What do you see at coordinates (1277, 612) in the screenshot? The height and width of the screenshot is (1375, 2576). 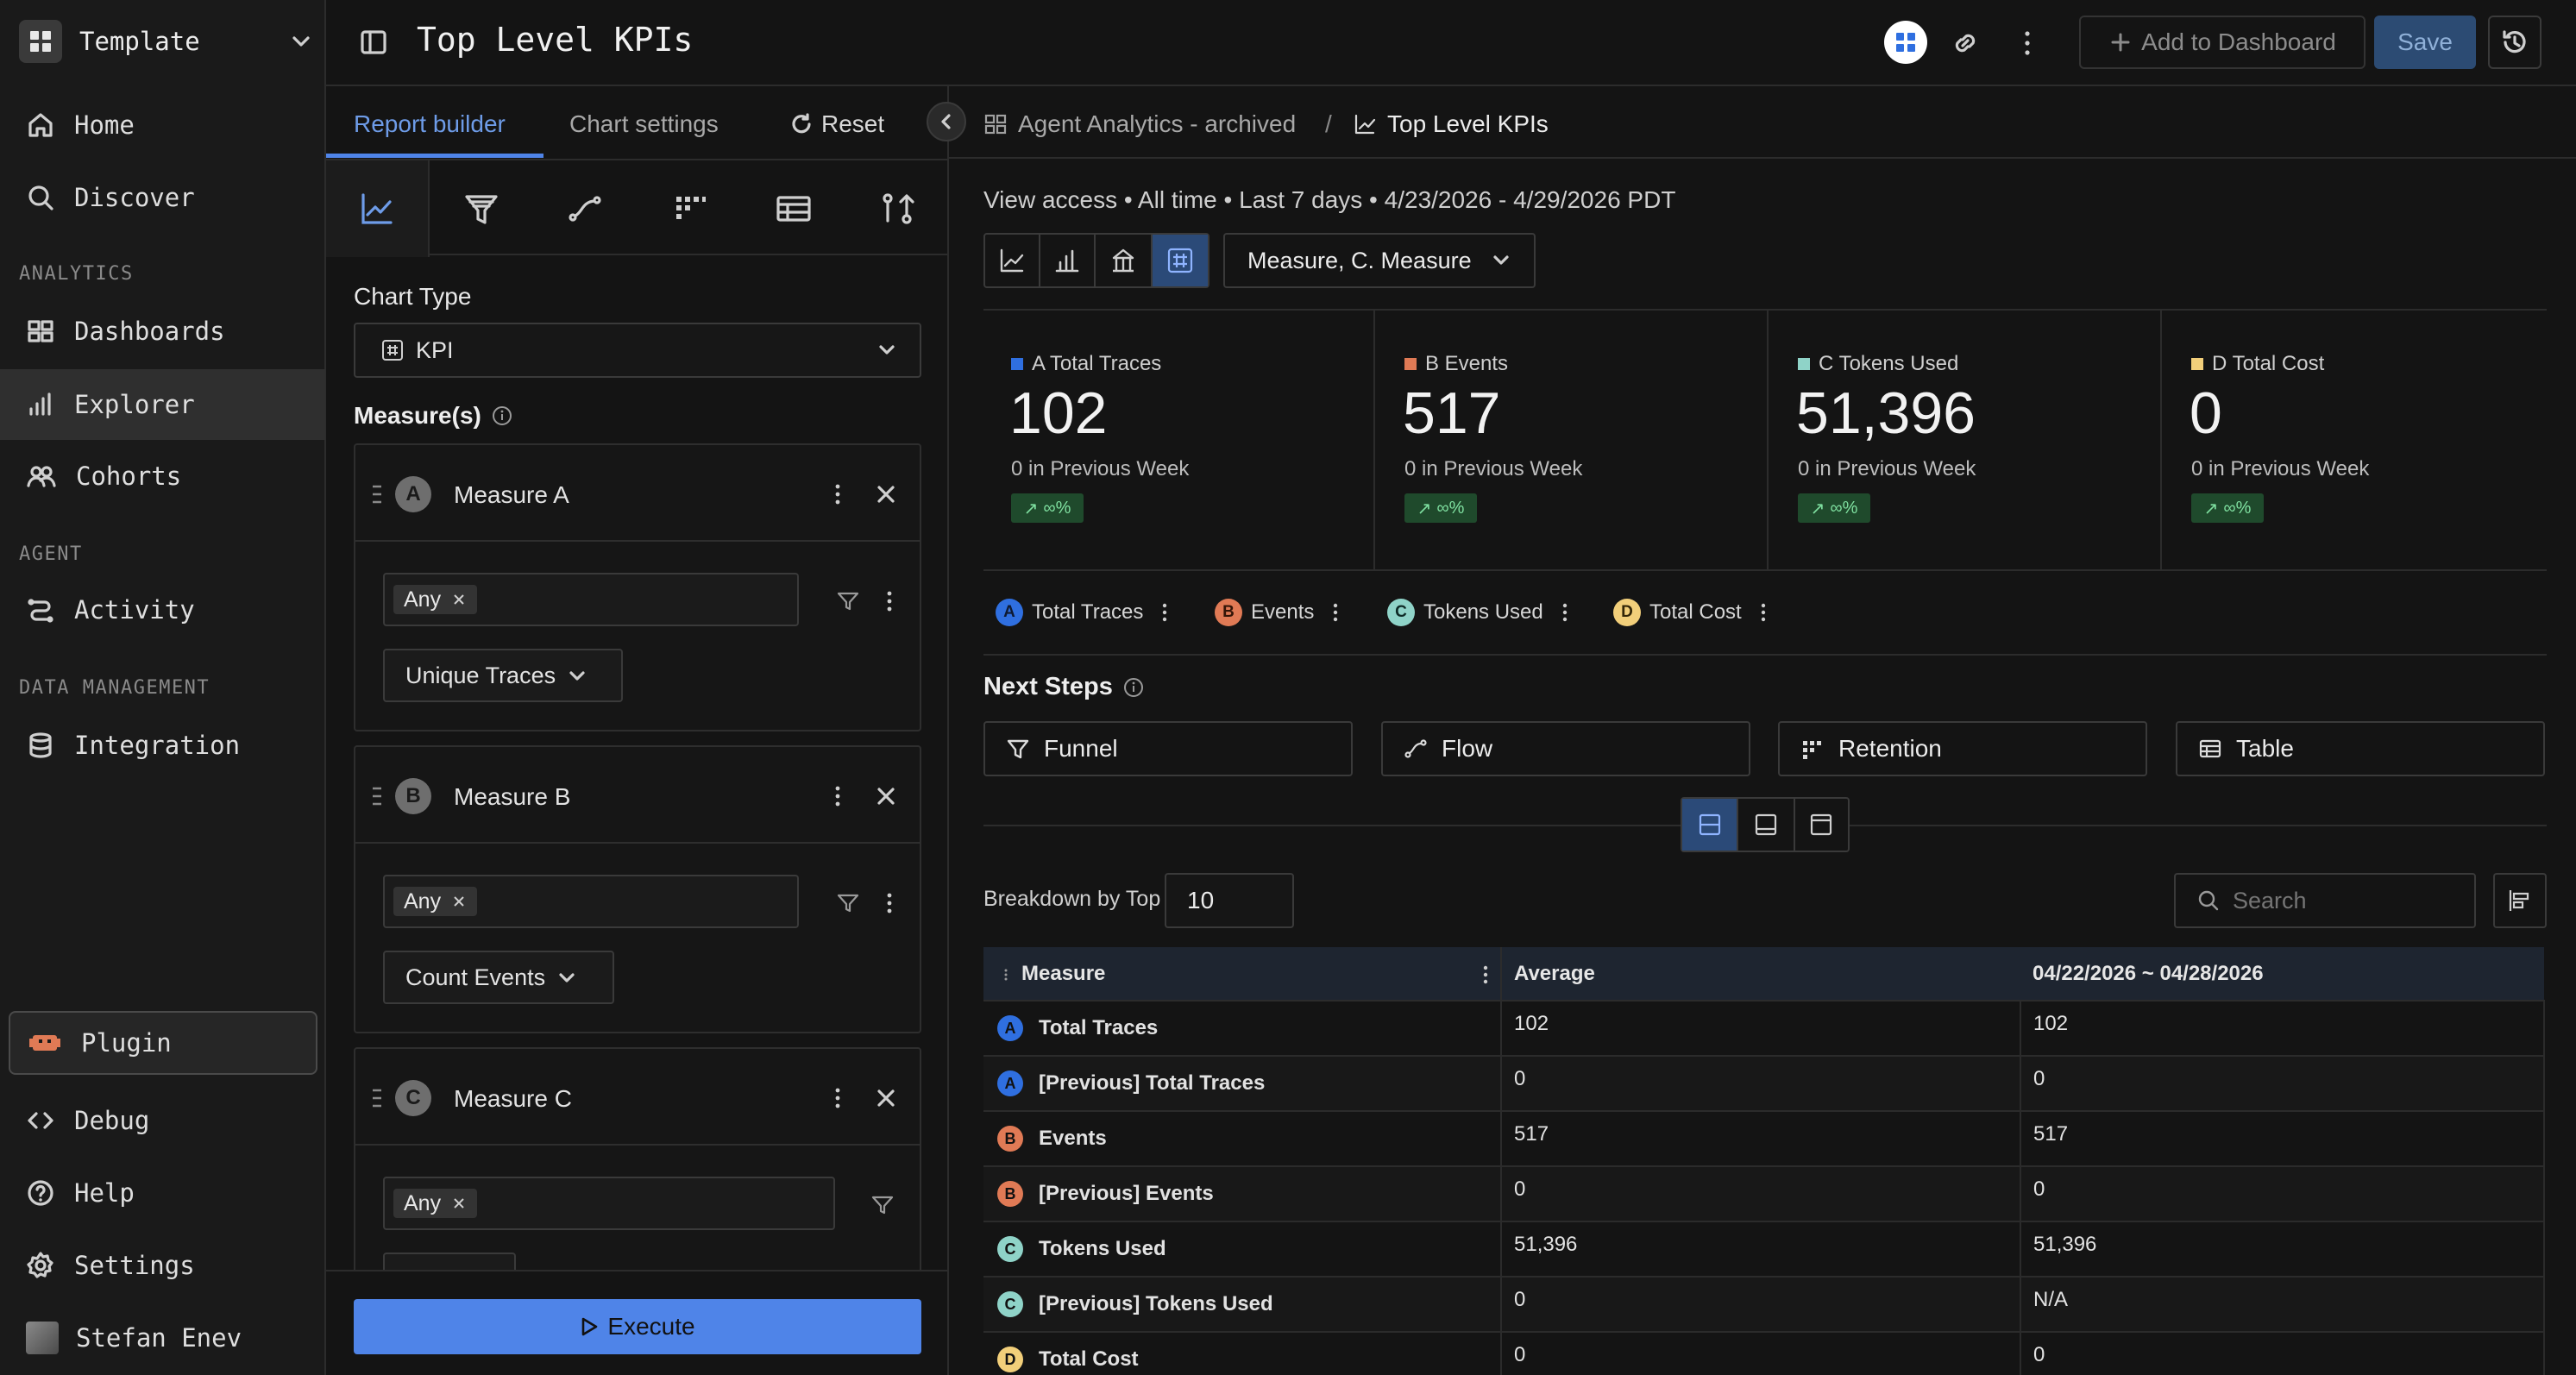 I see `legend-item-b: B Events` at bounding box center [1277, 612].